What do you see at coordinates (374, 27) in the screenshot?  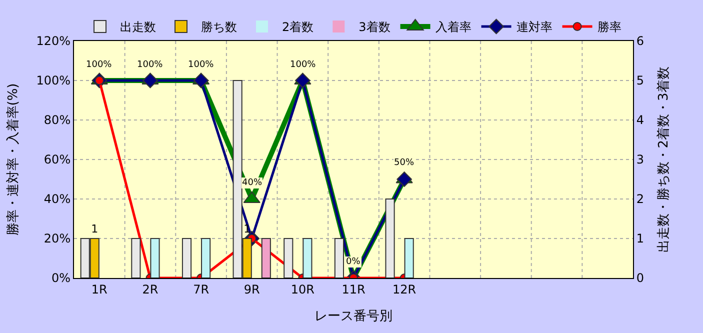 I see `legend-label: 3着数` at bounding box center [374, 27].